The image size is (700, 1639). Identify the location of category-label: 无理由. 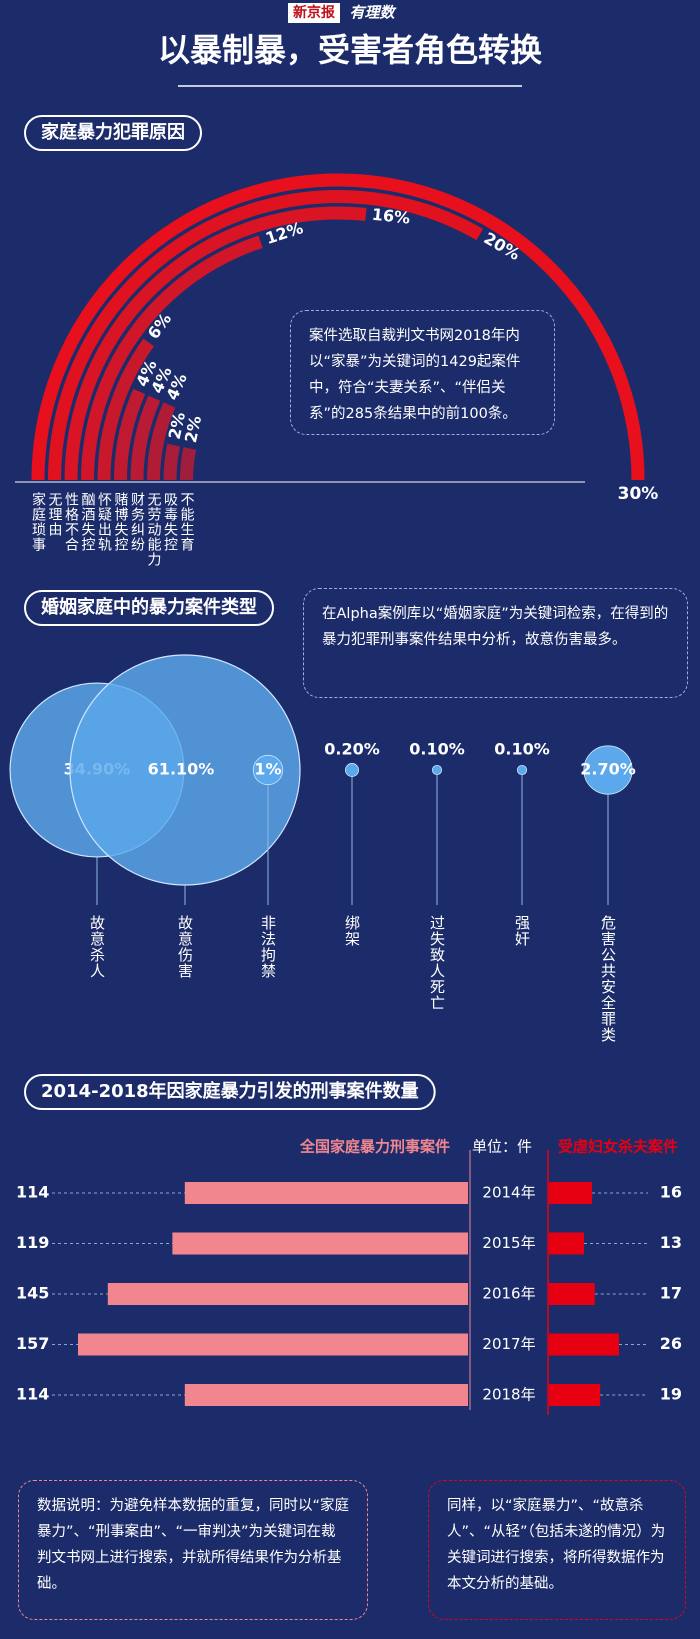
(55, 514).